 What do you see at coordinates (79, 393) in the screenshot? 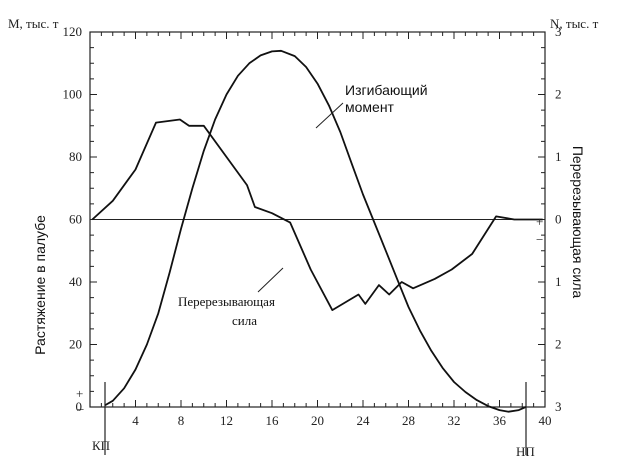
I see `plus-left-mark: +` at bounding box center [79, 393].